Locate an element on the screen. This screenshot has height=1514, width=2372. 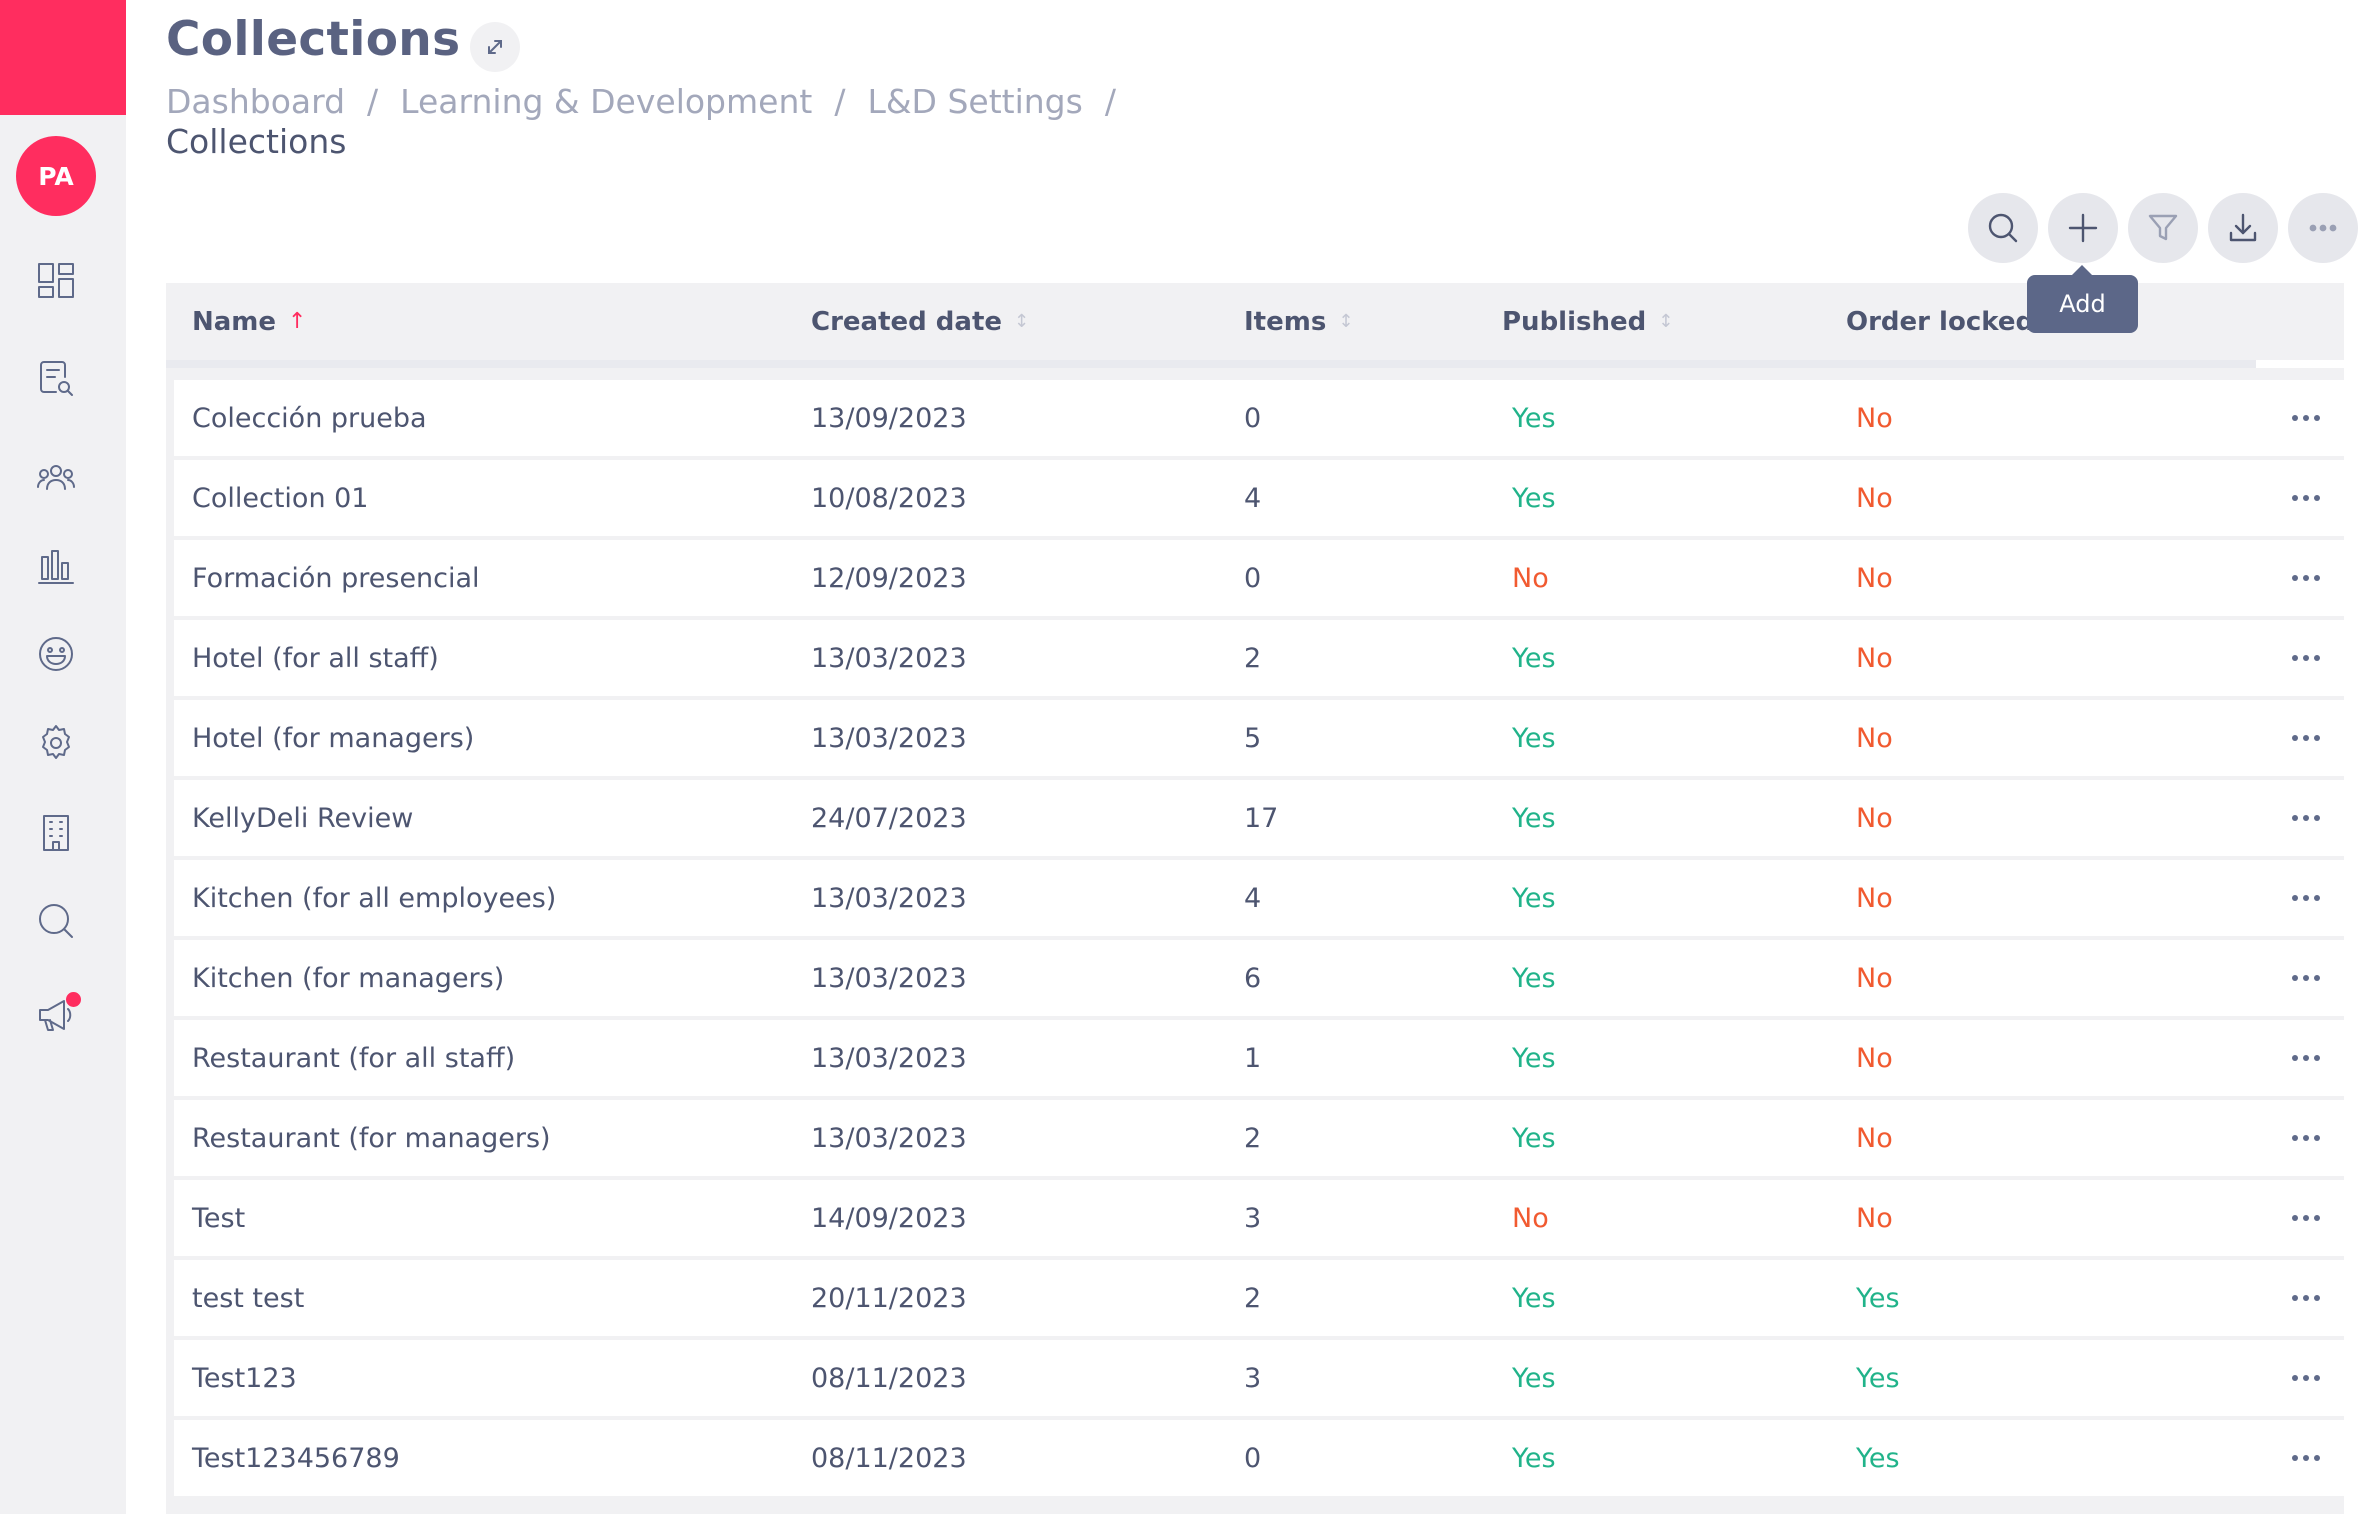
cell-created-date: 13/09/2023 is located at coordinates (889, 418).